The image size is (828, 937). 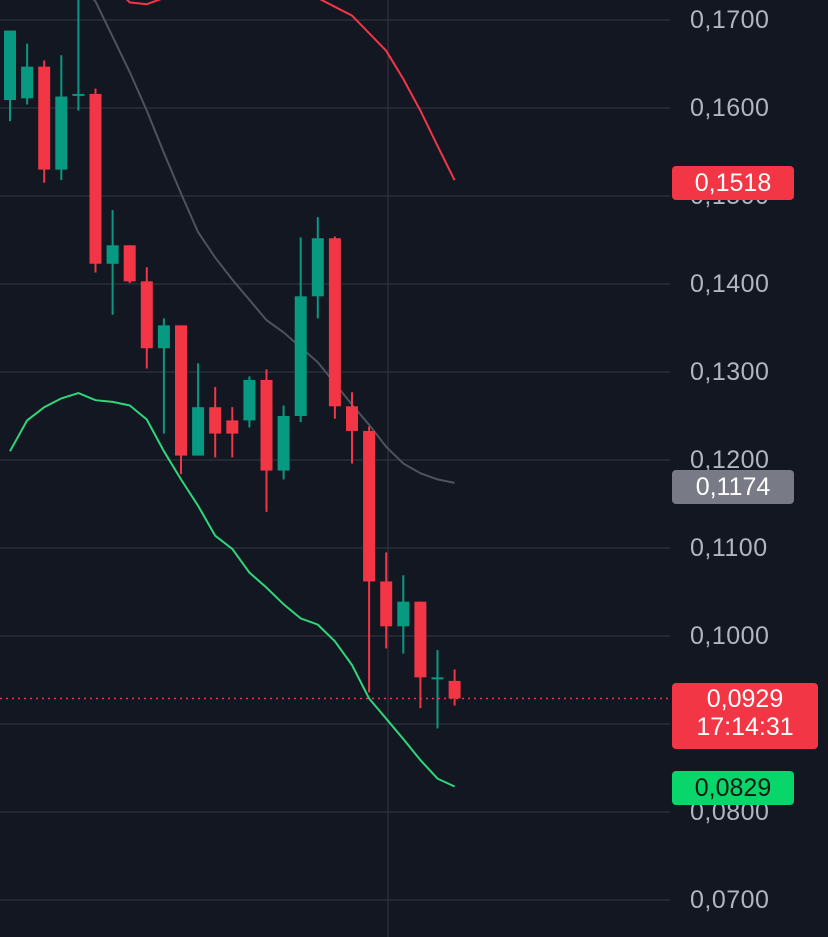 I want to click on price-axis-tick-label: 0,1200, so click(x=730, y=460).